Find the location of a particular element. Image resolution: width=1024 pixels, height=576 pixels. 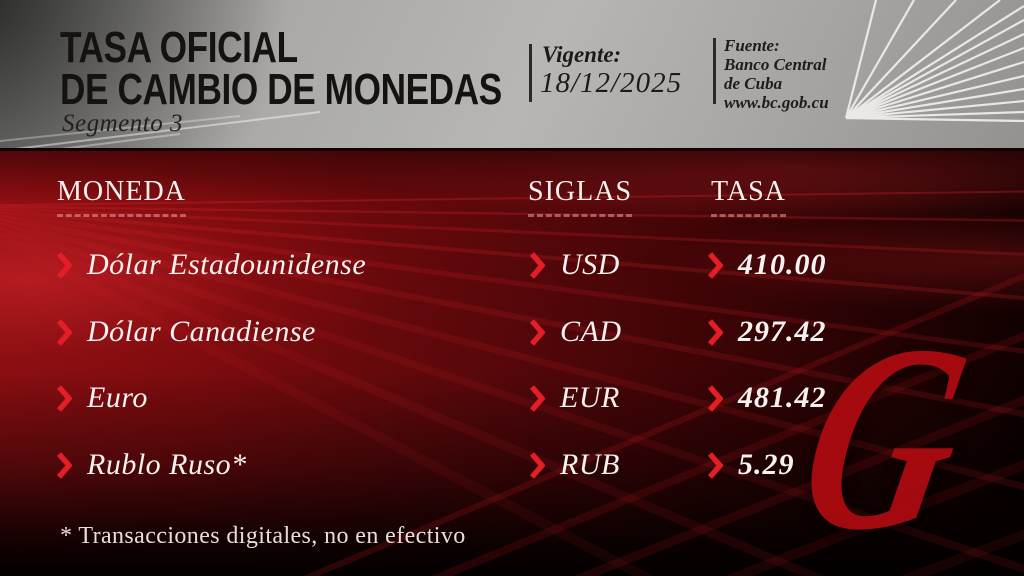

cell-siglas: EUR is located at coordinates (574, 398).